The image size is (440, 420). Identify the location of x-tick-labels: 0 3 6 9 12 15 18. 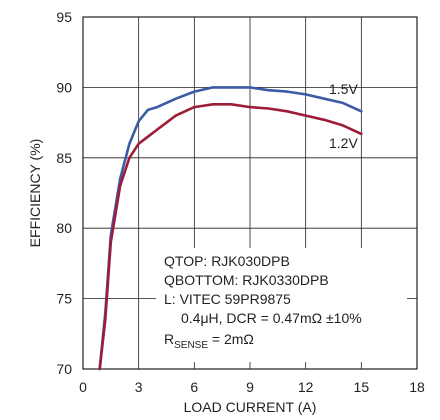
(252, 387).